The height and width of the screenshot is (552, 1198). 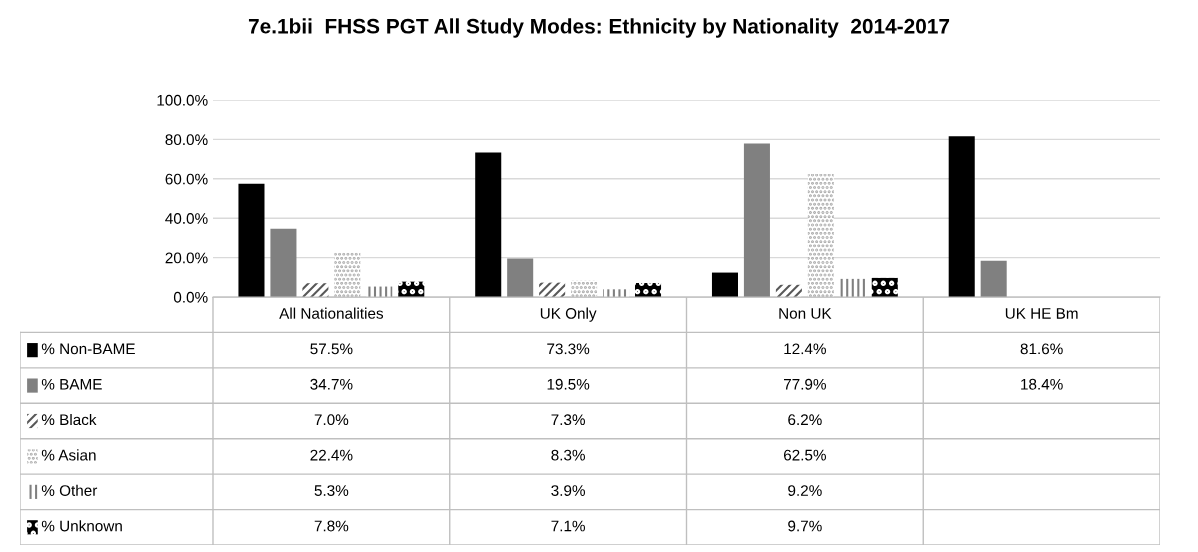 I want to click on y-tick-label: 40.0%, so click(x=186, y=218).